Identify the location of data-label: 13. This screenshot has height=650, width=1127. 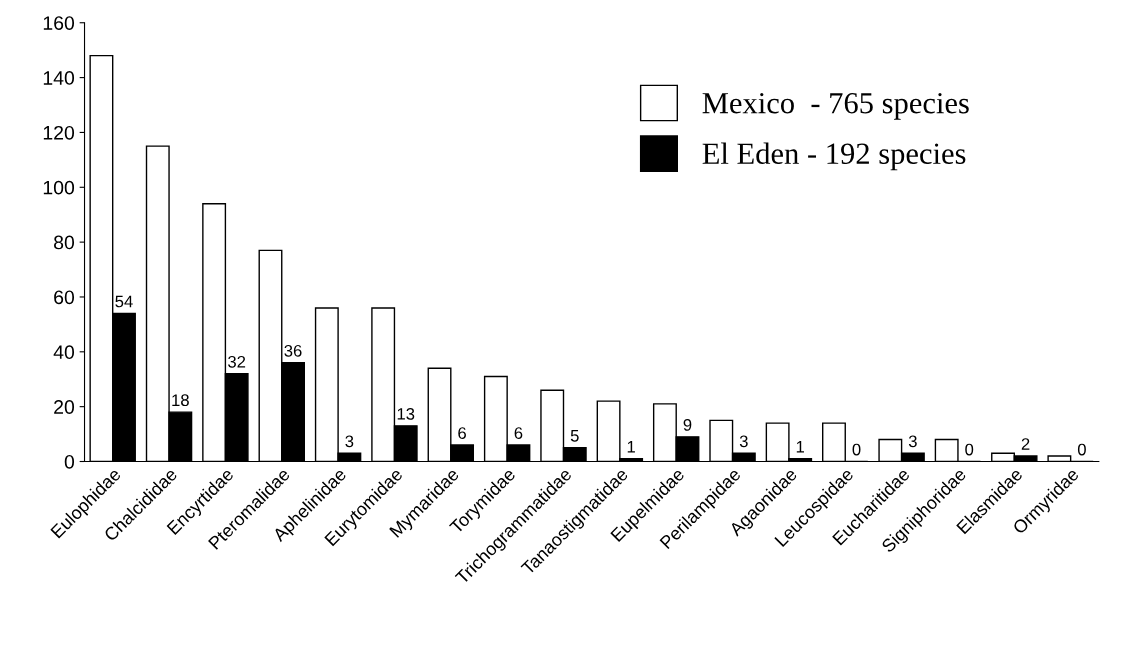
(406, 413).